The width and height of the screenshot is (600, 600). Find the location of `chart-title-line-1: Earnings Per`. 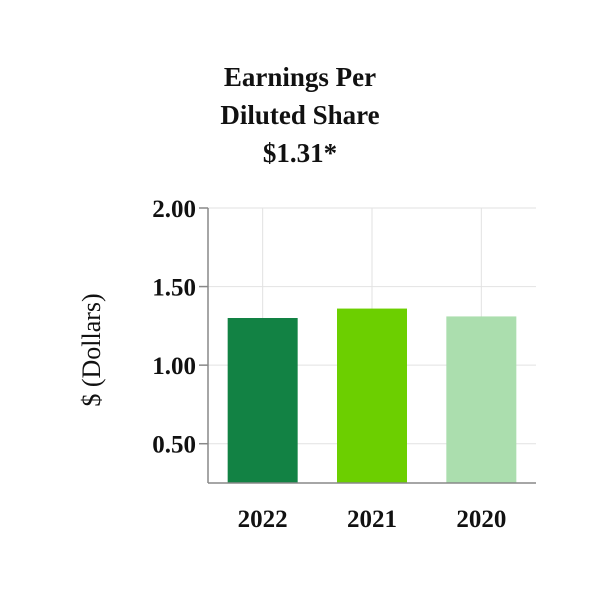

chart-title-line-1: Earnings Per is located at coordinates (300, 77).